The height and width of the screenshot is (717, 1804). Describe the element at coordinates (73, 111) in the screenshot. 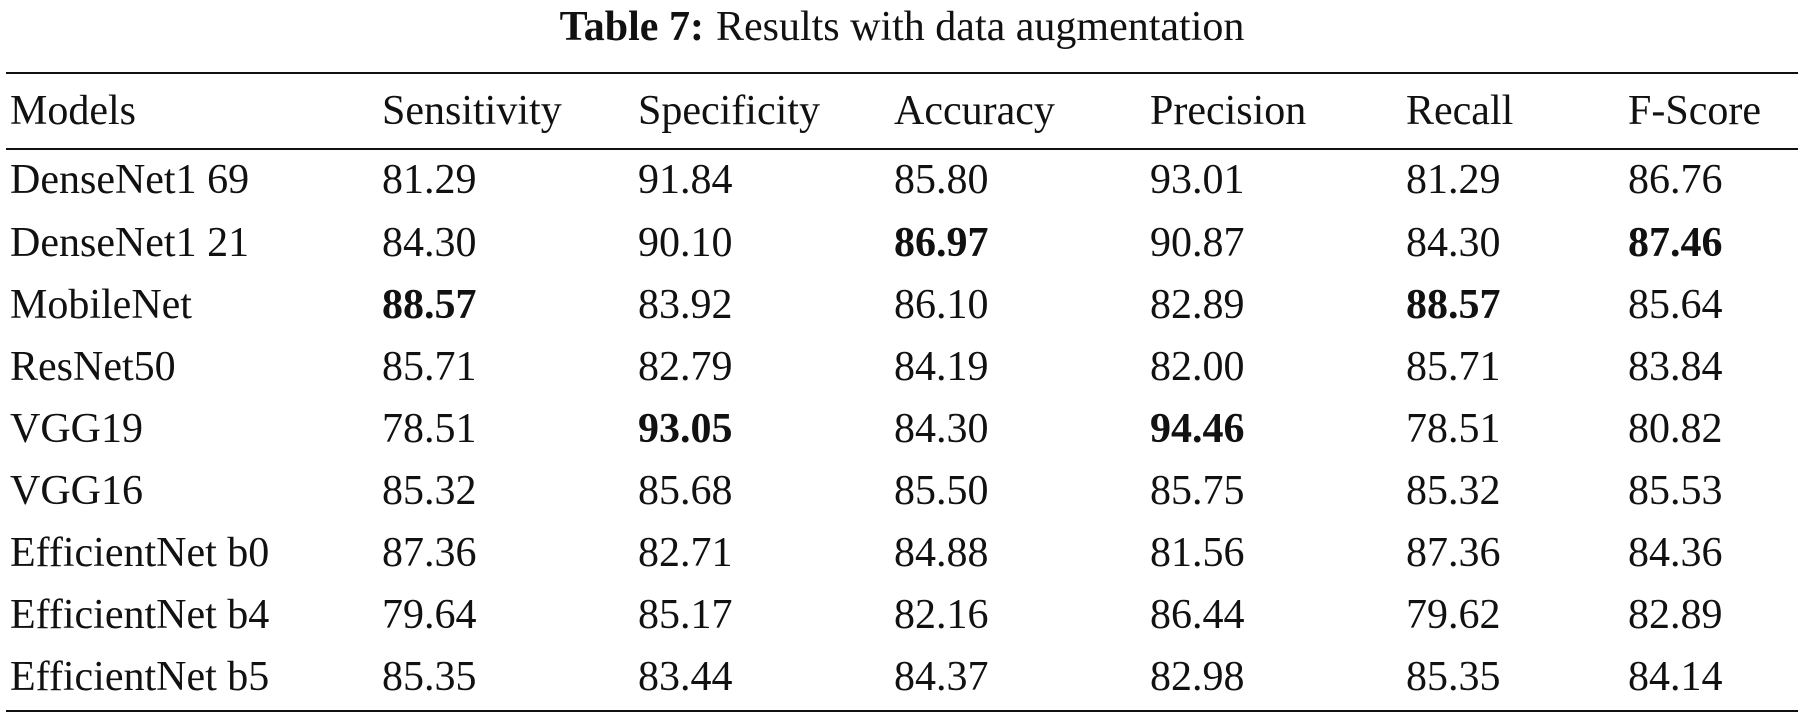

I see `column-header: Models` at that location.